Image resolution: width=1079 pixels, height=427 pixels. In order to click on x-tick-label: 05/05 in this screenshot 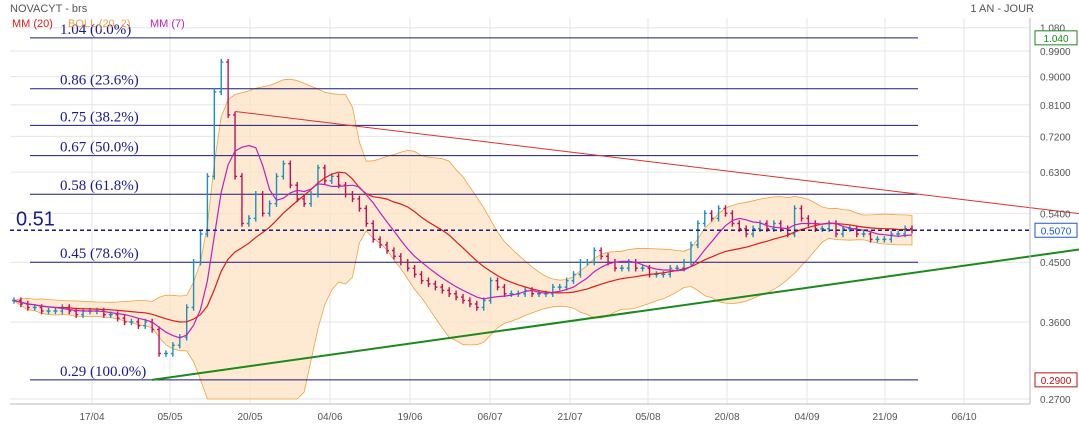, I will do `click(169, 417)`.